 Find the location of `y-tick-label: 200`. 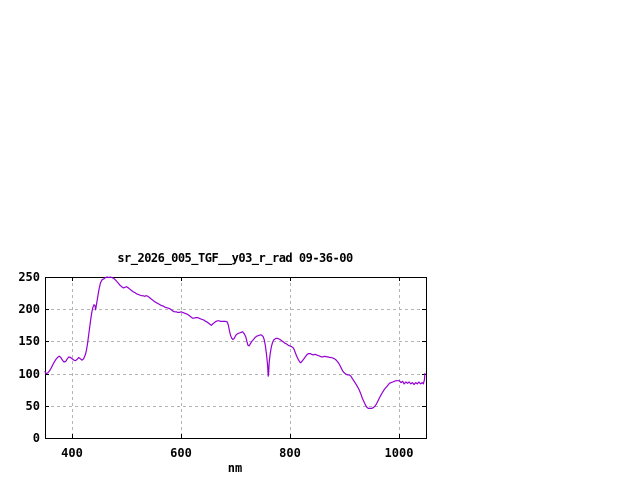

y-tick-label: 200 is located at coordinates (29, 309).